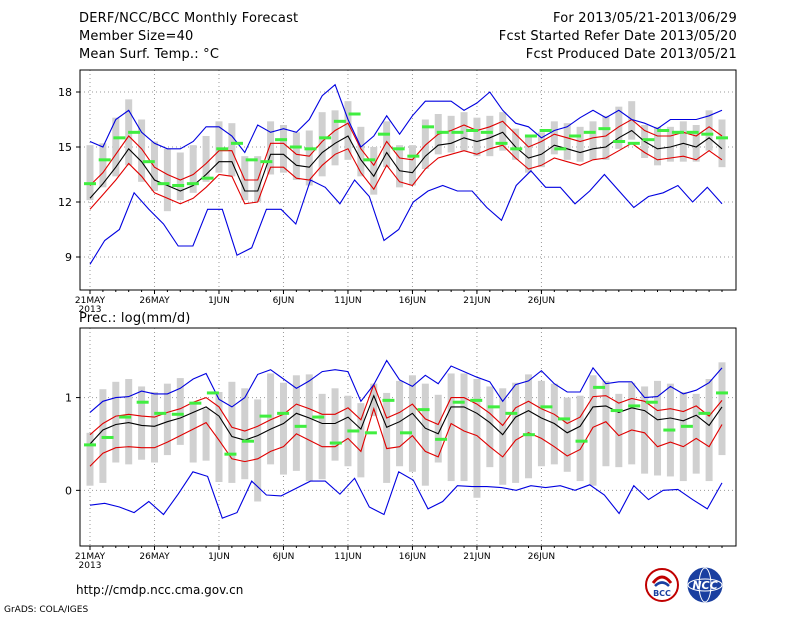  I want to click on temp-ytick-label-9: 9, so click(68, 257).